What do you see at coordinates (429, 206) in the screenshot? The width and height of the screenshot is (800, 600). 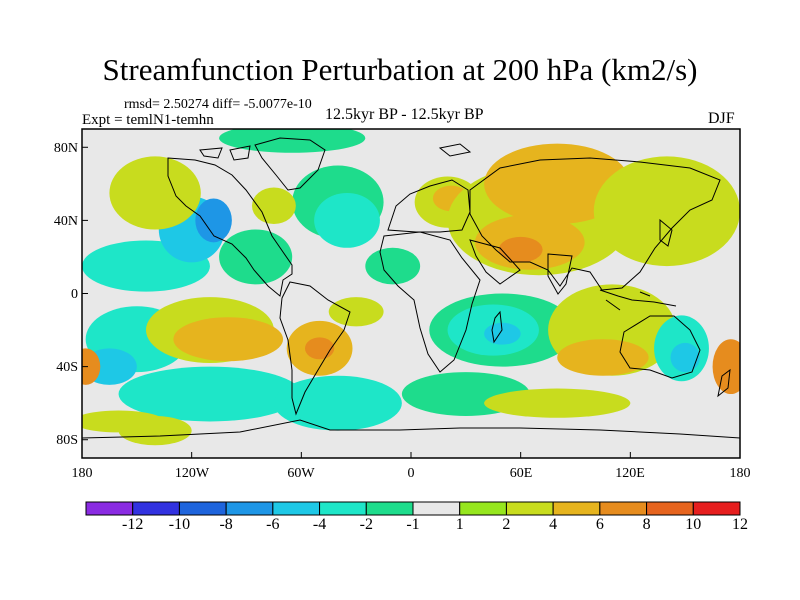 I see `coastline-europe` at bounding box center [429, 206].